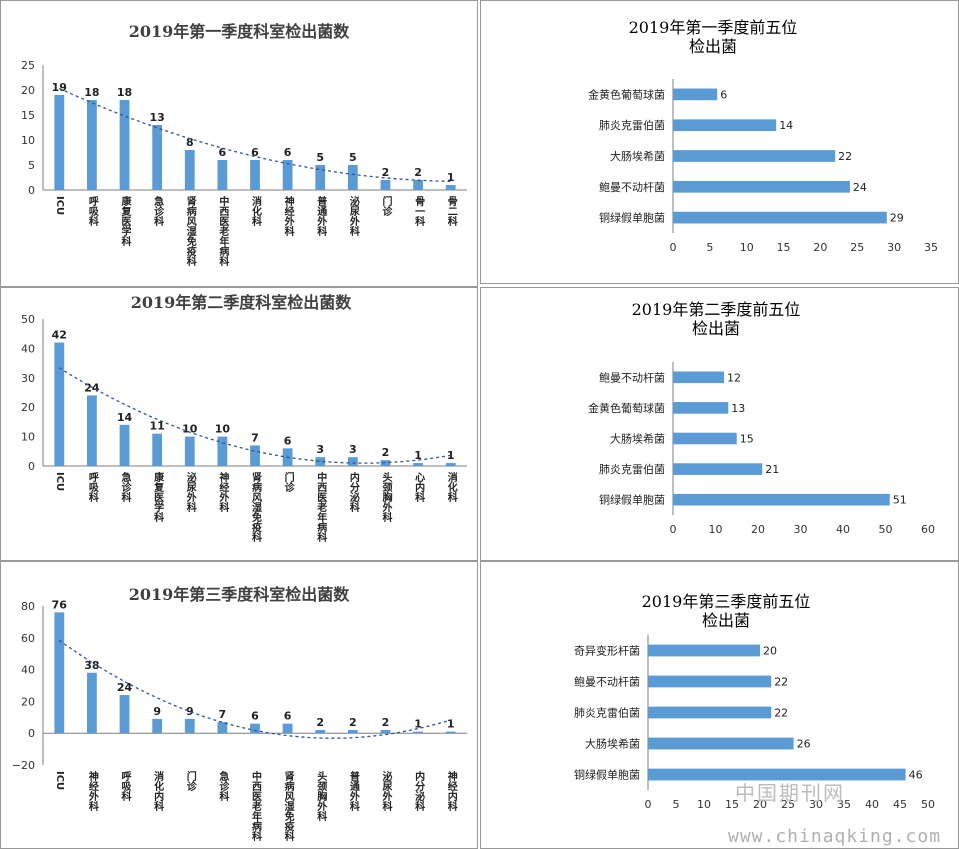 The height and width of the screenshot is (849, 959). What do you see at coordinates (353, 157) in the screenshot?
I see `data-label: 5` at bounding box center [353, 157].